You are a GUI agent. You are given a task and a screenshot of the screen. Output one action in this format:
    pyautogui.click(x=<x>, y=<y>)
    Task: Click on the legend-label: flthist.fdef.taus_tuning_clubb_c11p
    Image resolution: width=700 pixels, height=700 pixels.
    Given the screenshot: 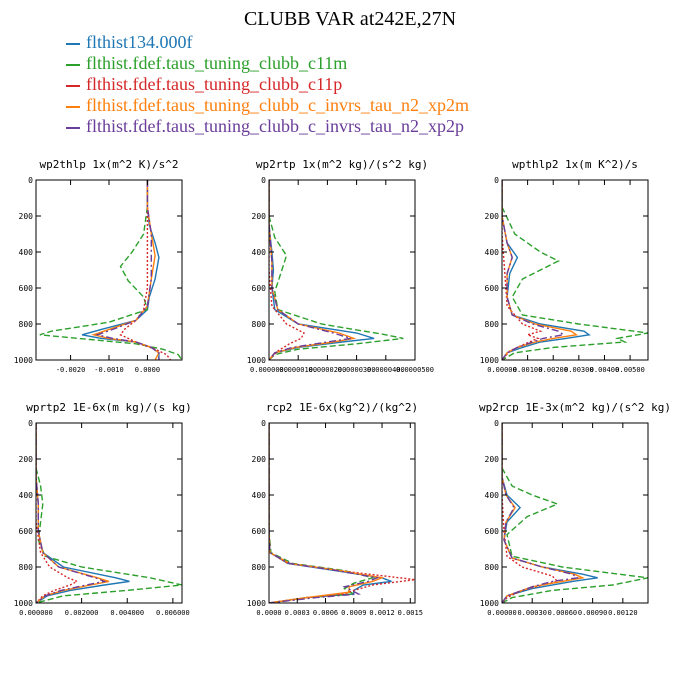 What is the action you would take?
    pyautogui.click(x=214, y=84)
    